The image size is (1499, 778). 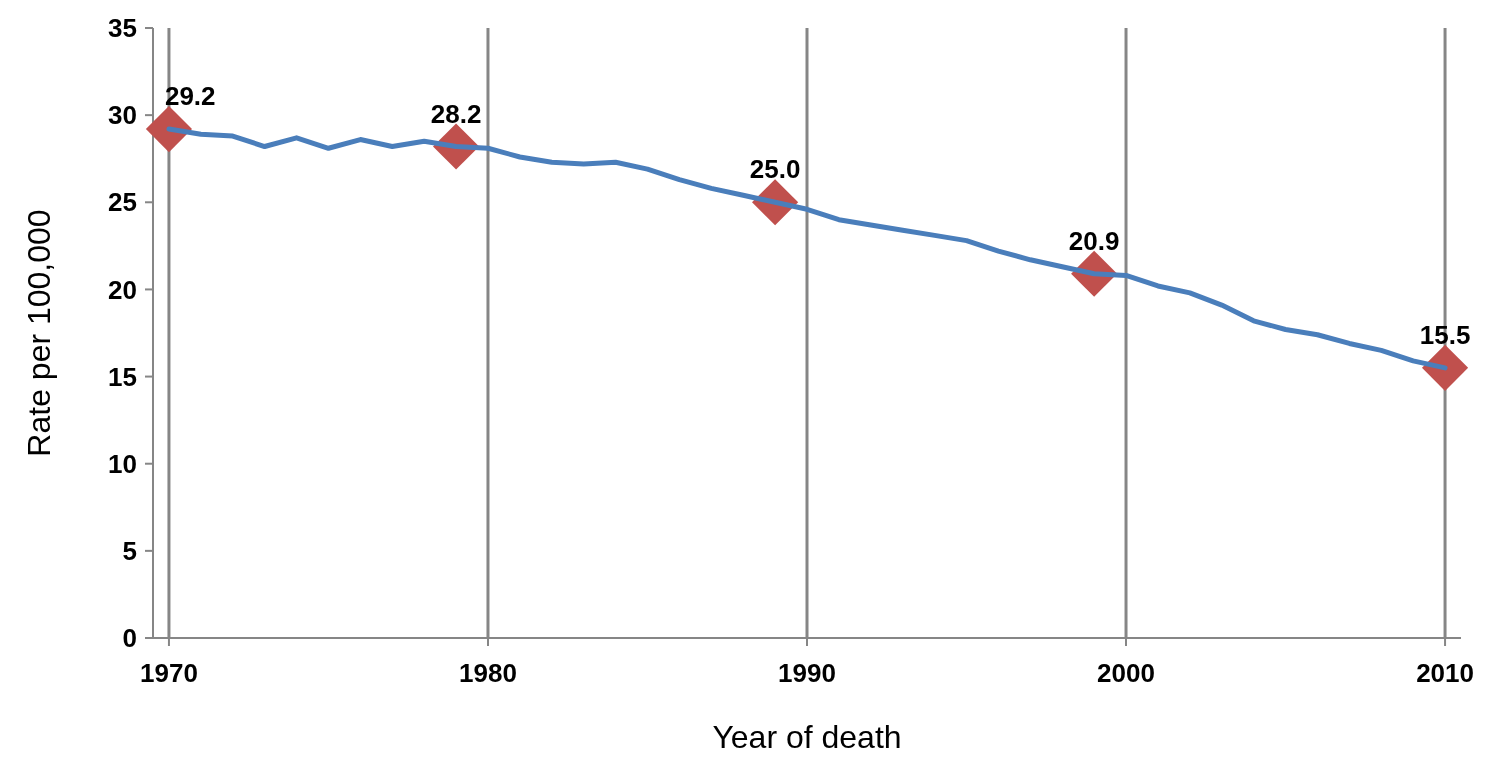 What do you see at coordinates (1126, 673) in the screenshot?
I see `x-tick-label: 2000` at bounding box center [1126, 673].